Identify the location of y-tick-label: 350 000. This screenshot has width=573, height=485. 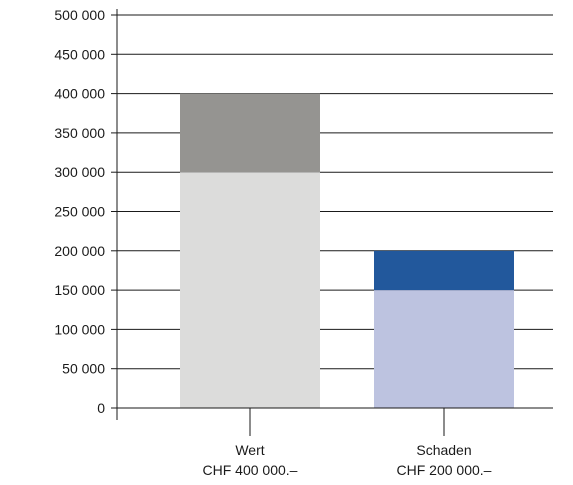
(79, 133).